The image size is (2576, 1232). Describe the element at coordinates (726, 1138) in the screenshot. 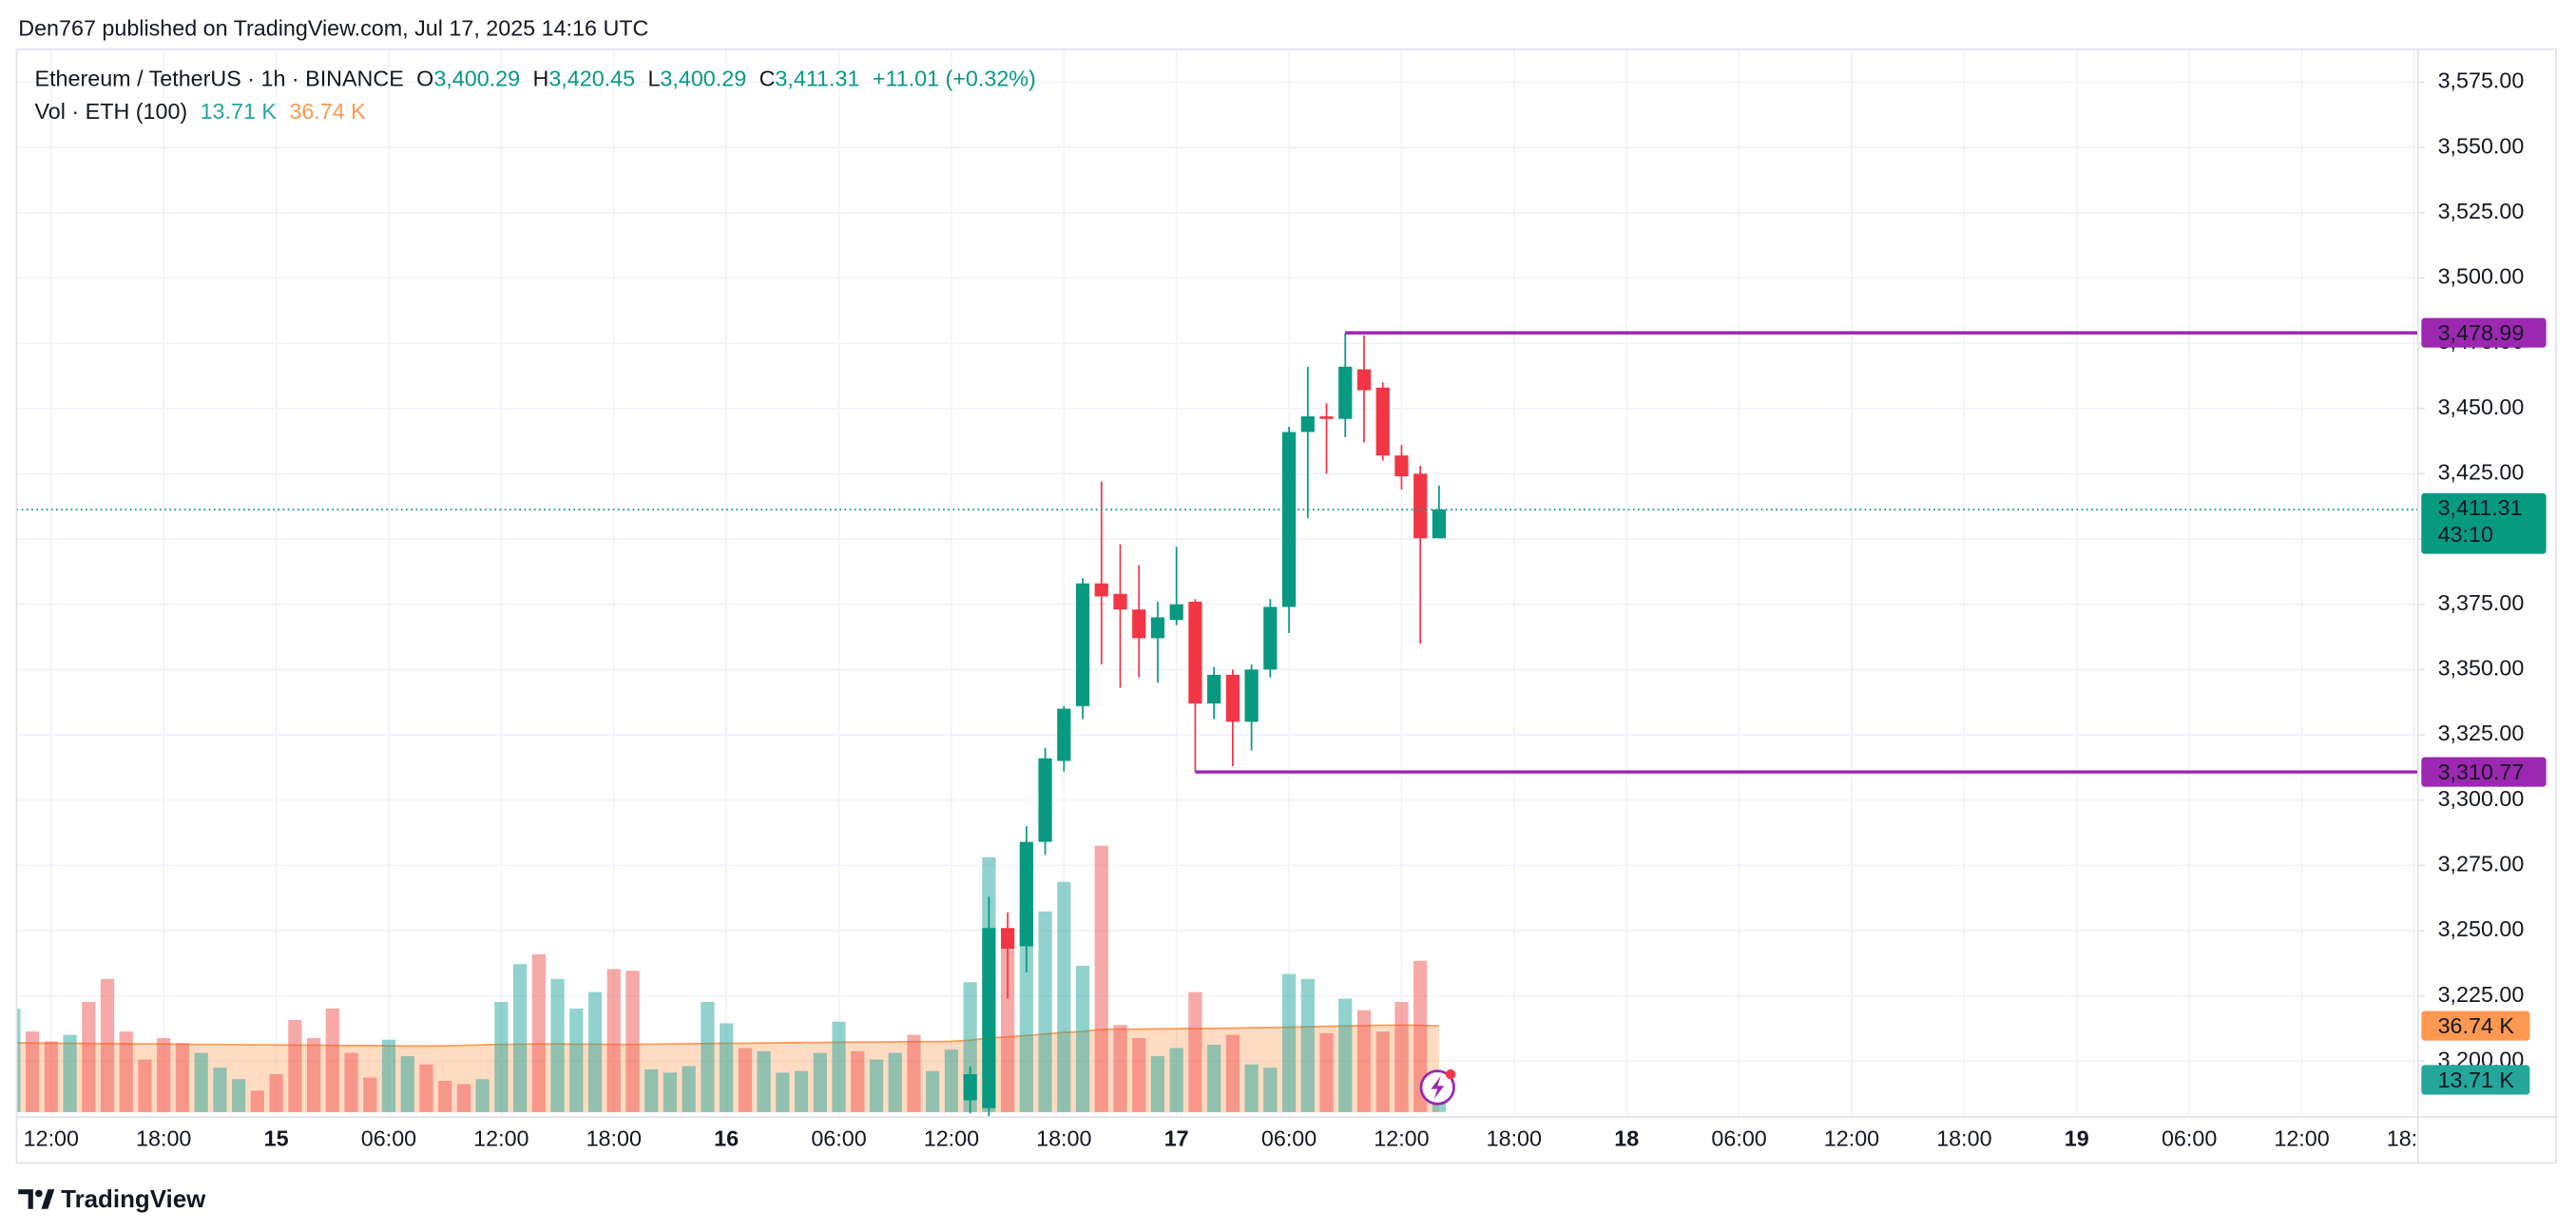

I see `x-tick-label: 16` at that location.